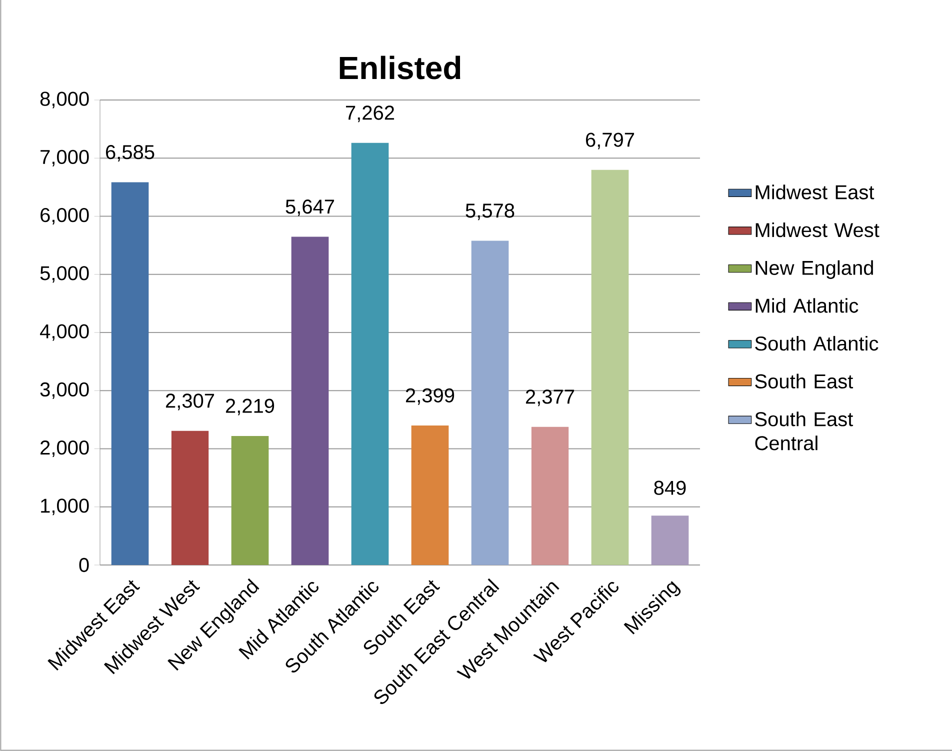 The width and height of the screenshot is (952, 751). What do you see at coordinates (370, 114) in the screenshot?
I see `data-label: 7,262` at bounding box center [370, 114].